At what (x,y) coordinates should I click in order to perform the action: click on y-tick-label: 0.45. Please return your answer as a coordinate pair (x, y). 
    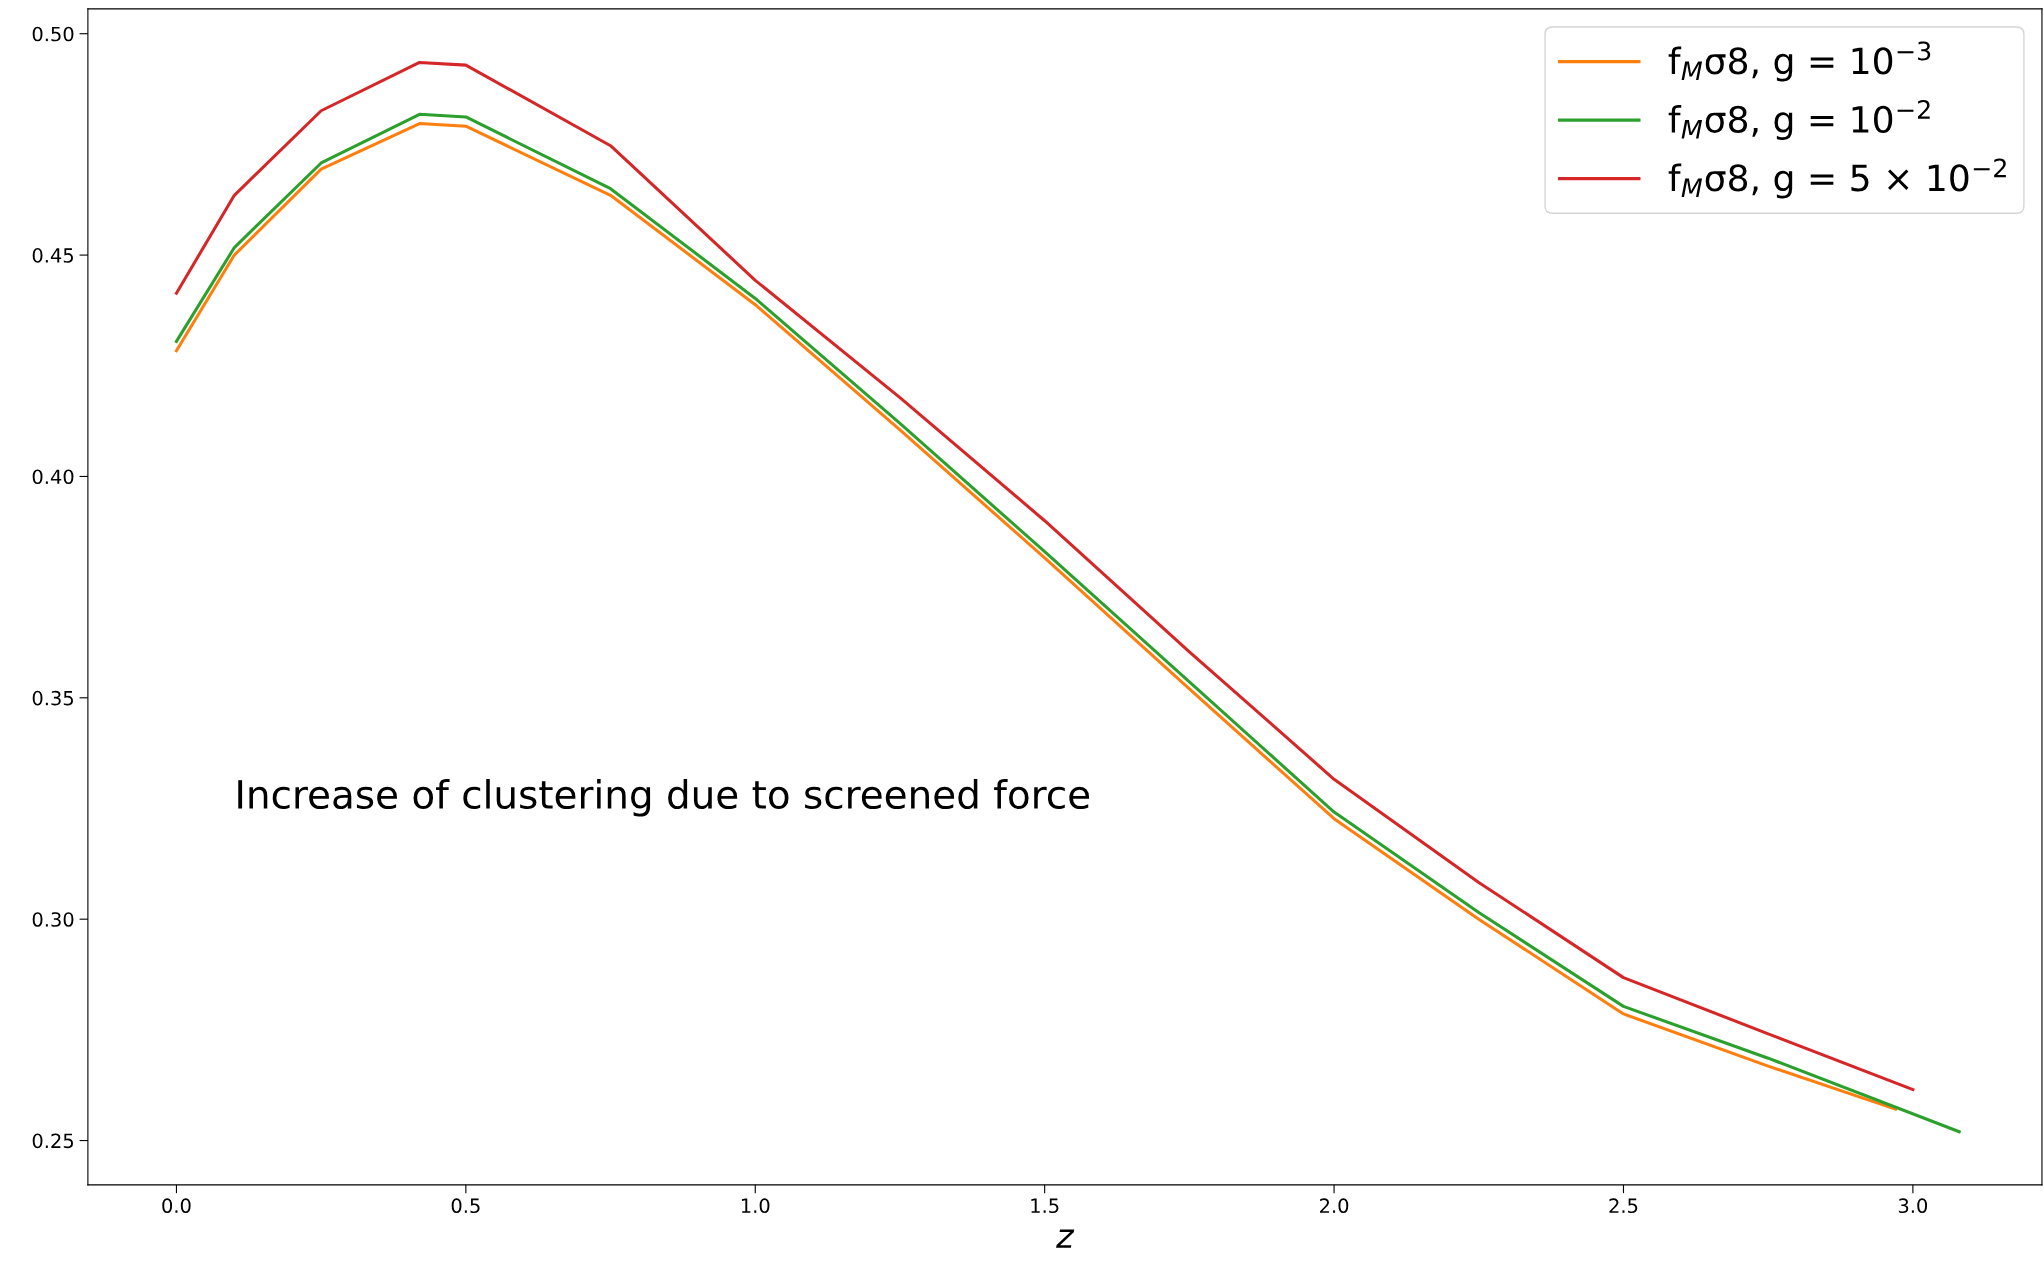
    Looking at the image, I should click on (52, 255).